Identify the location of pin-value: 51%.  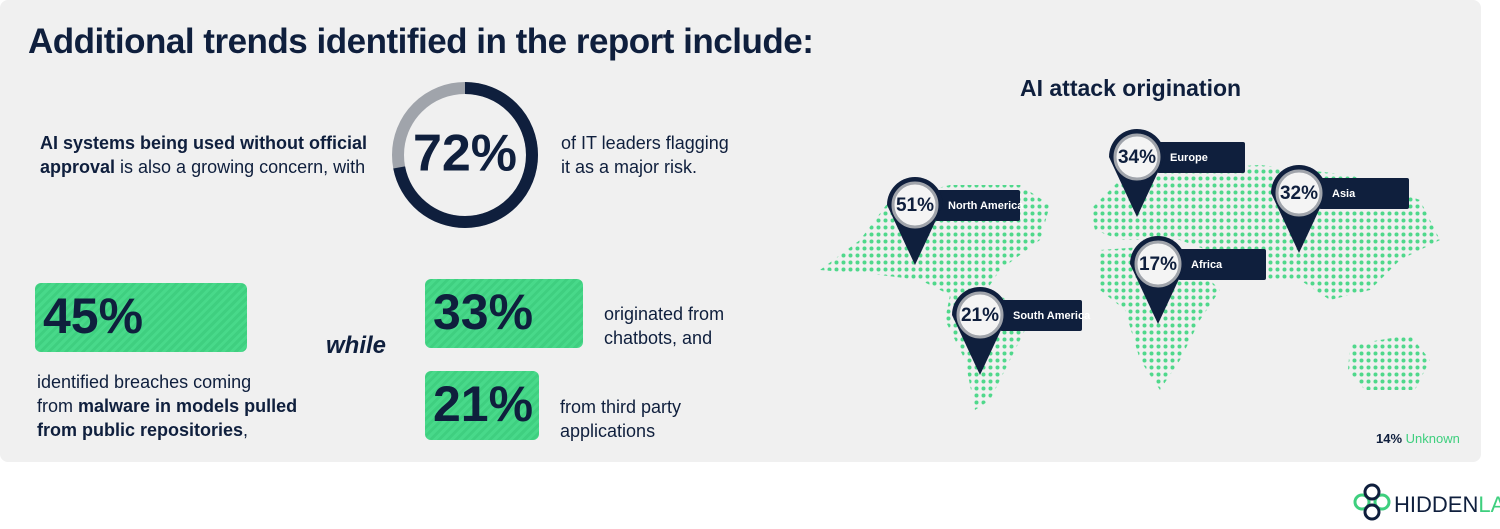
(915, 205).